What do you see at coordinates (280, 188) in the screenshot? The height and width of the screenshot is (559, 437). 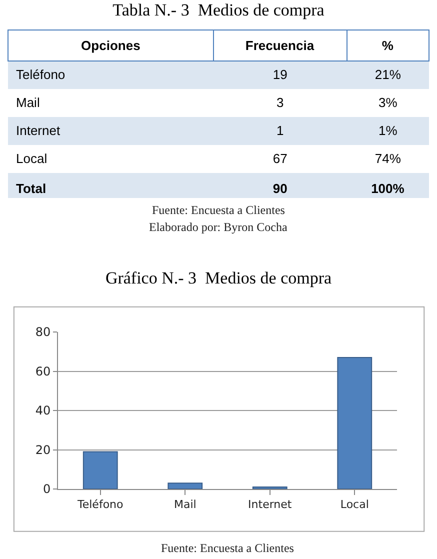 I see `data-label: 90` at bounding box center [280, 188].